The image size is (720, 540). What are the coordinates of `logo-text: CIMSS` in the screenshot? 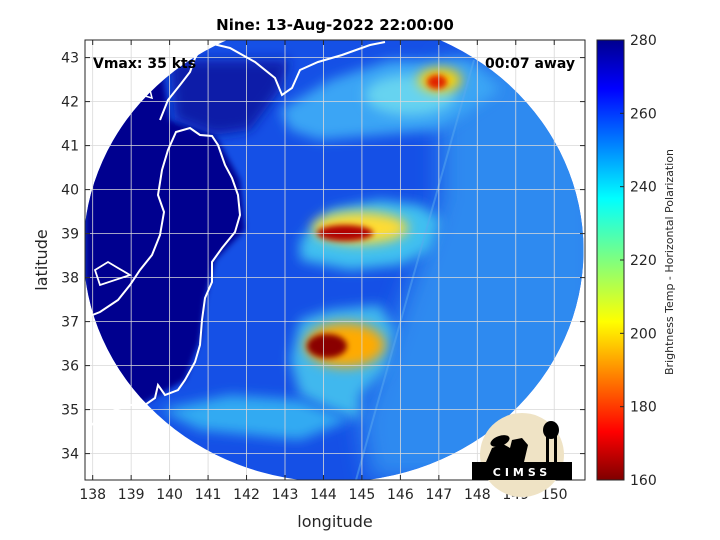 It's located at (522, 472).